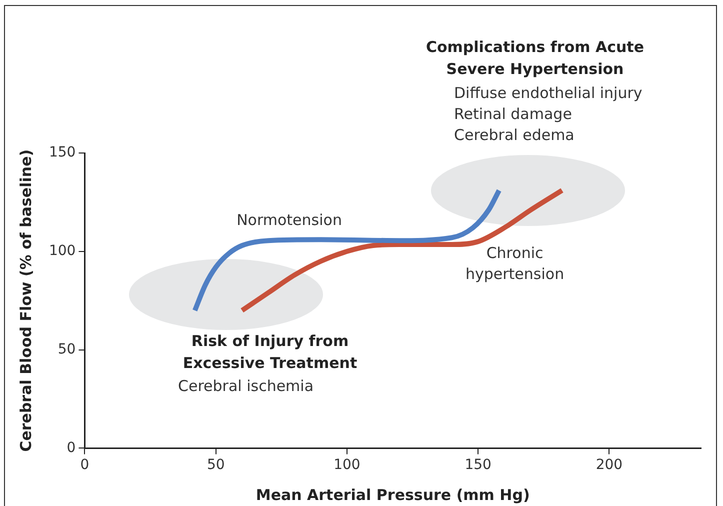  What do you see at coordinates (513, 114) in the screenshot?
I see `text: Retinal damage` at bounding box center [513, 114].